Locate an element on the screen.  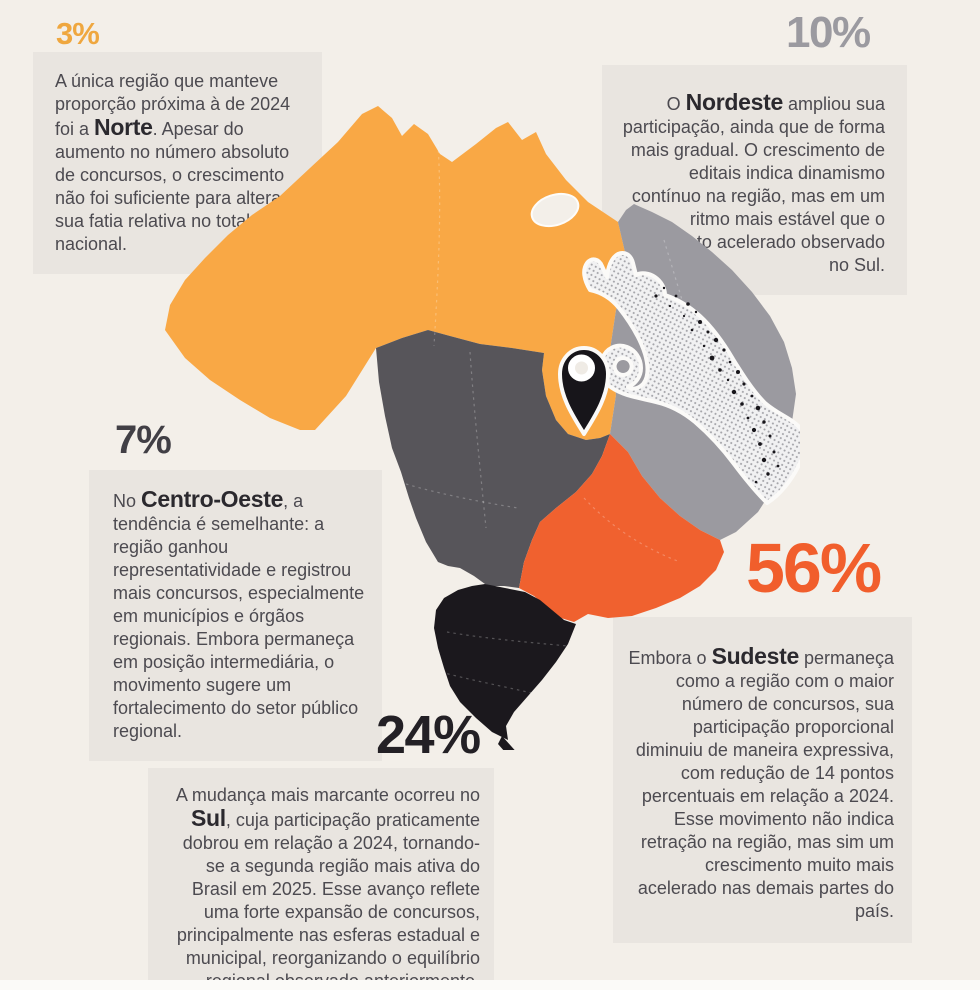
hand-illustration is located at coordinates (691, 378).